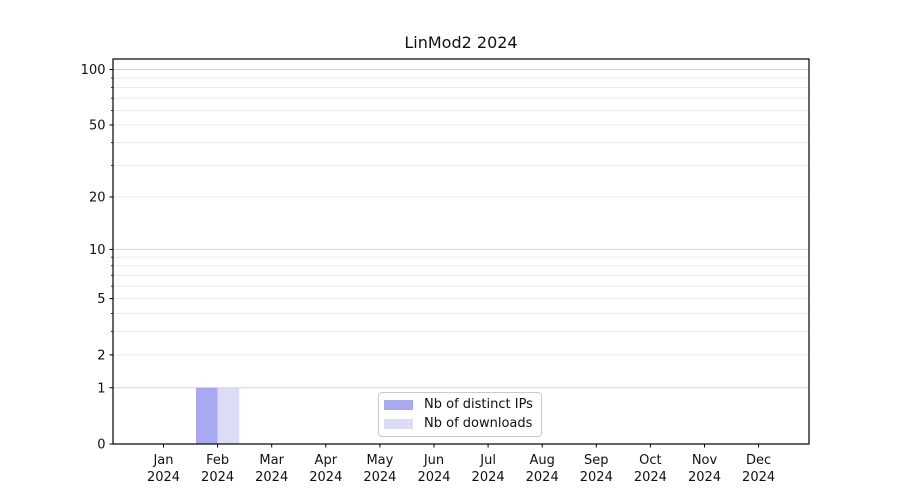  Describe the element at coordinates (379, 460) in the screenshot. I see `x-tick-label-month: May` at that location.